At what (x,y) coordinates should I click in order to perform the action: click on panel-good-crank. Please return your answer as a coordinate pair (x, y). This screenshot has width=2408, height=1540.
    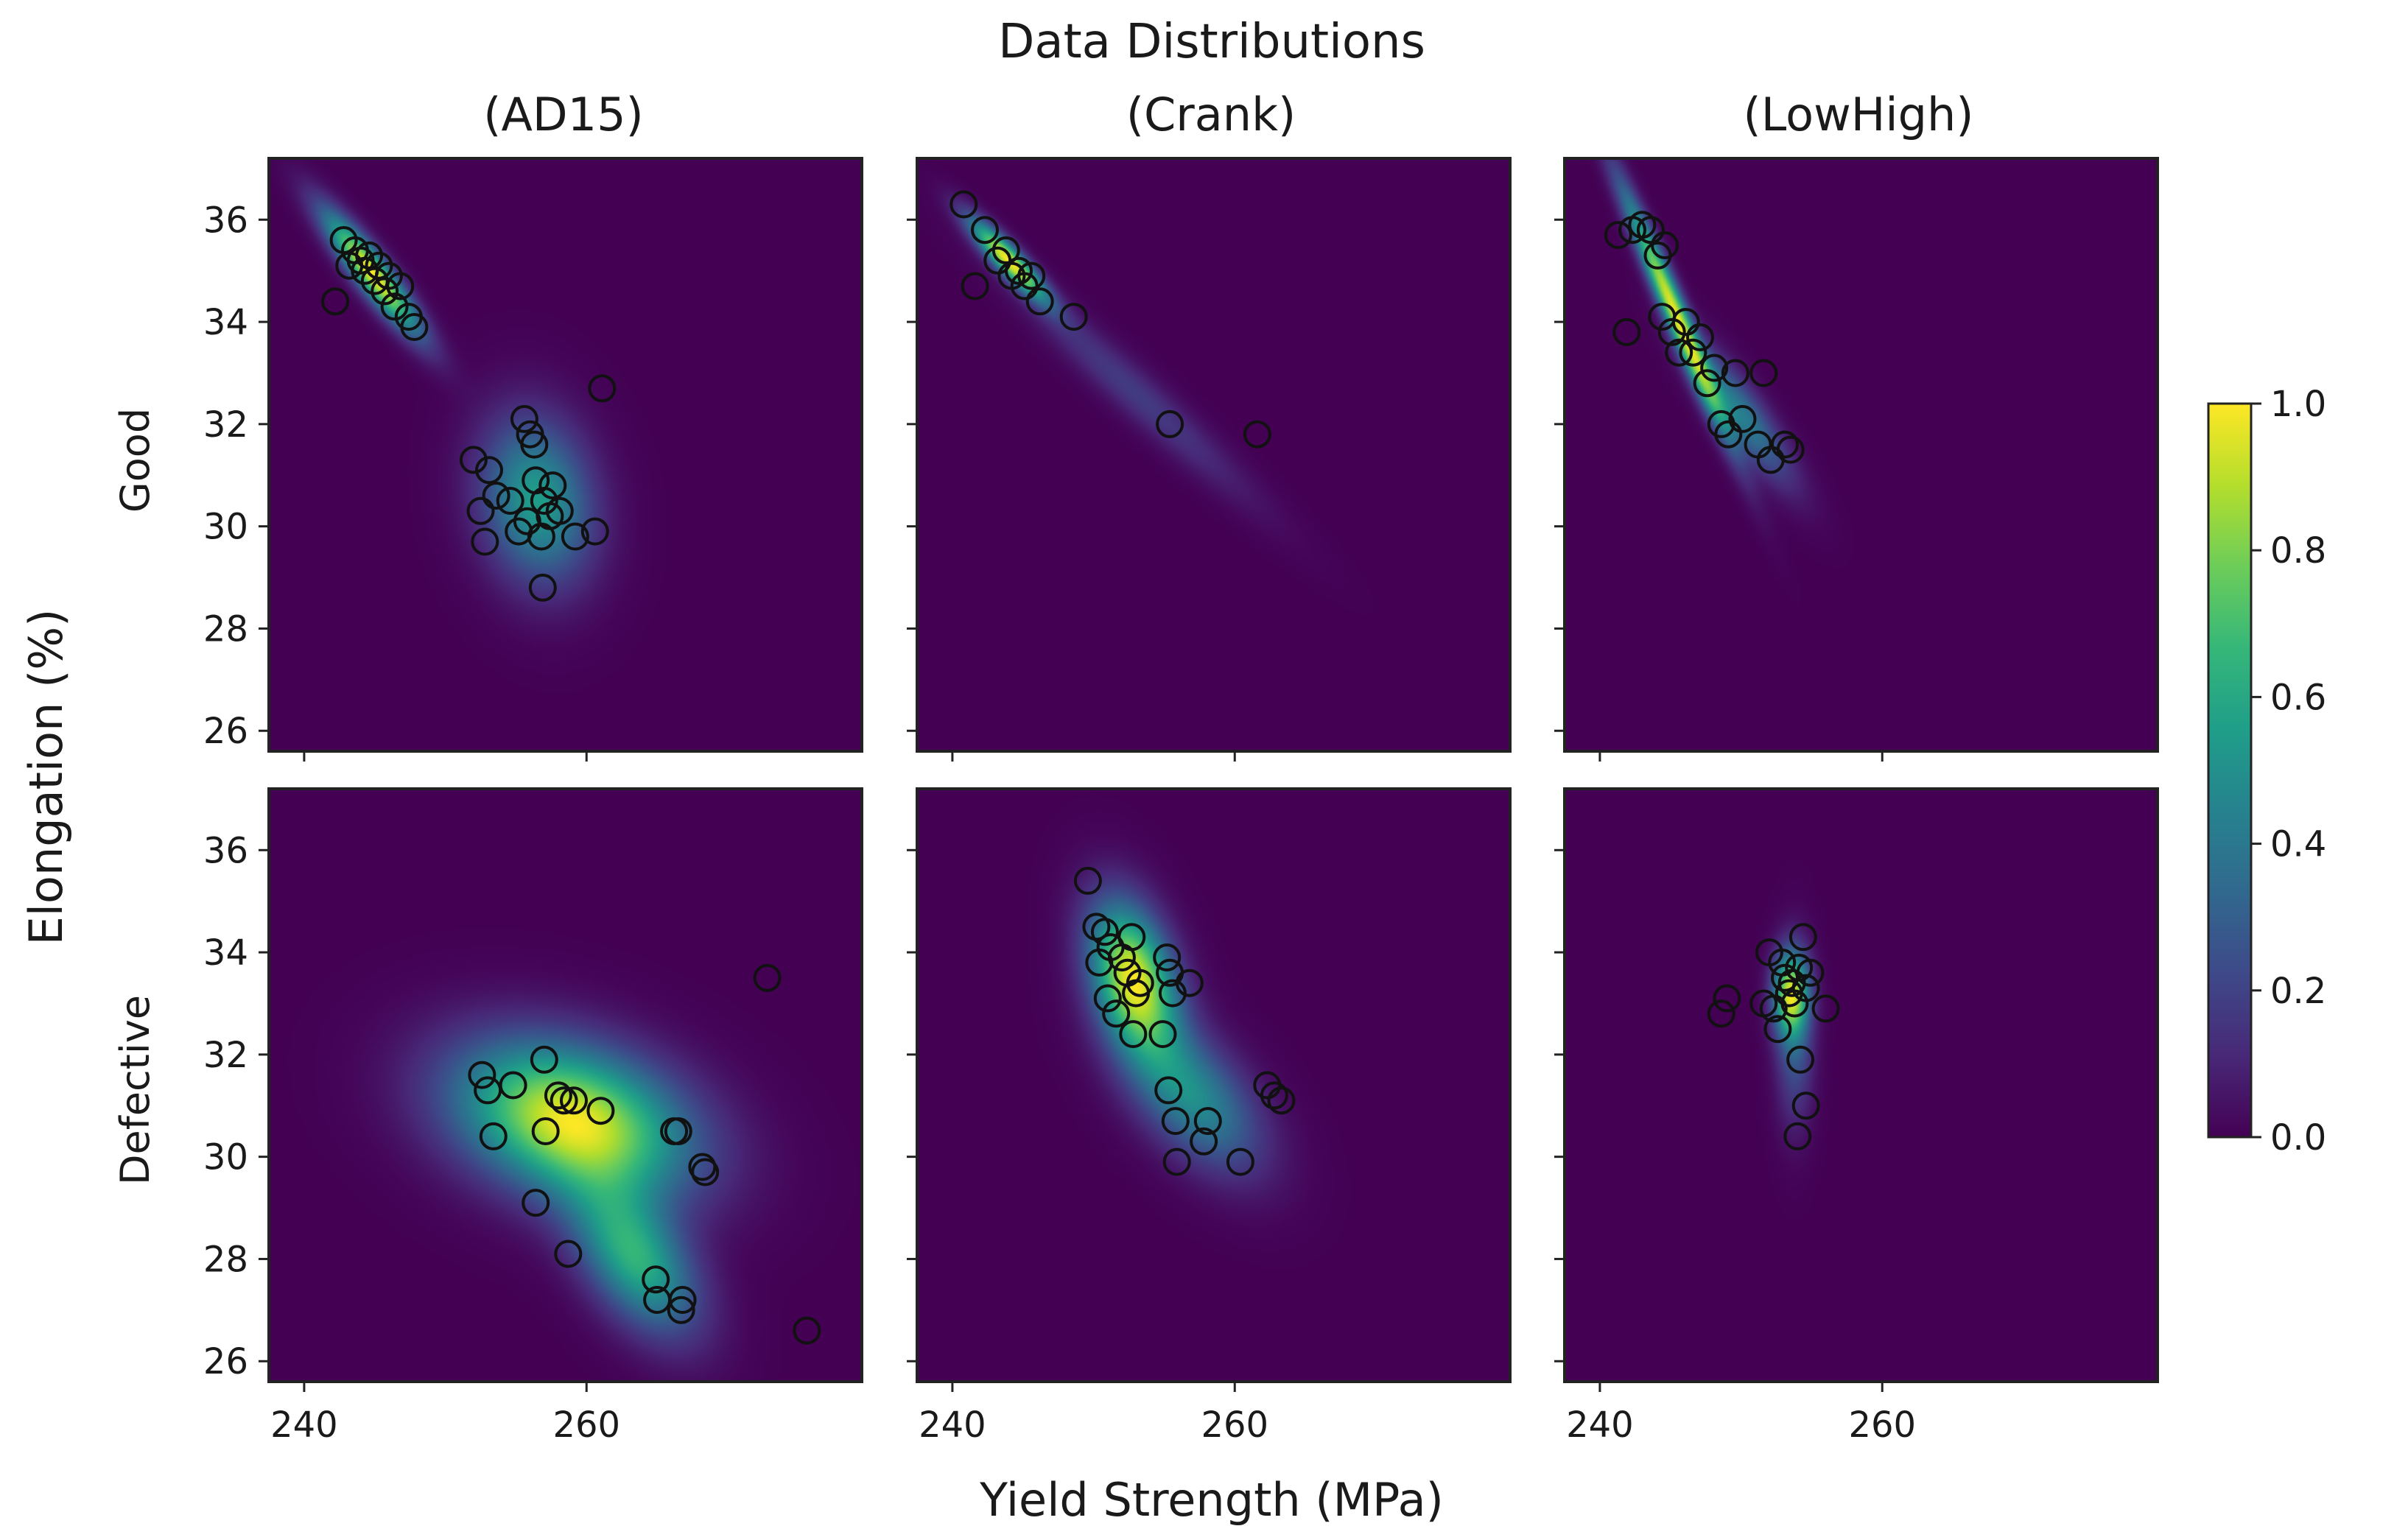
    Looking at the image, I should click on (1209, 459).